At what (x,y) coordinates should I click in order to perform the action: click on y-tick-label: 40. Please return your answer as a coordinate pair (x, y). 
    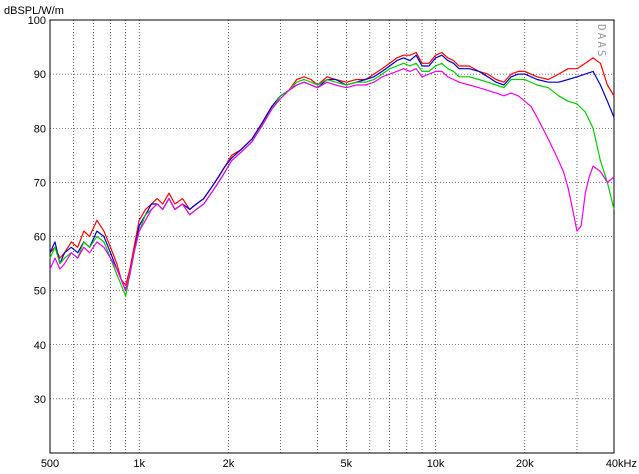
    Looking at the image, I should click on (40, 346).